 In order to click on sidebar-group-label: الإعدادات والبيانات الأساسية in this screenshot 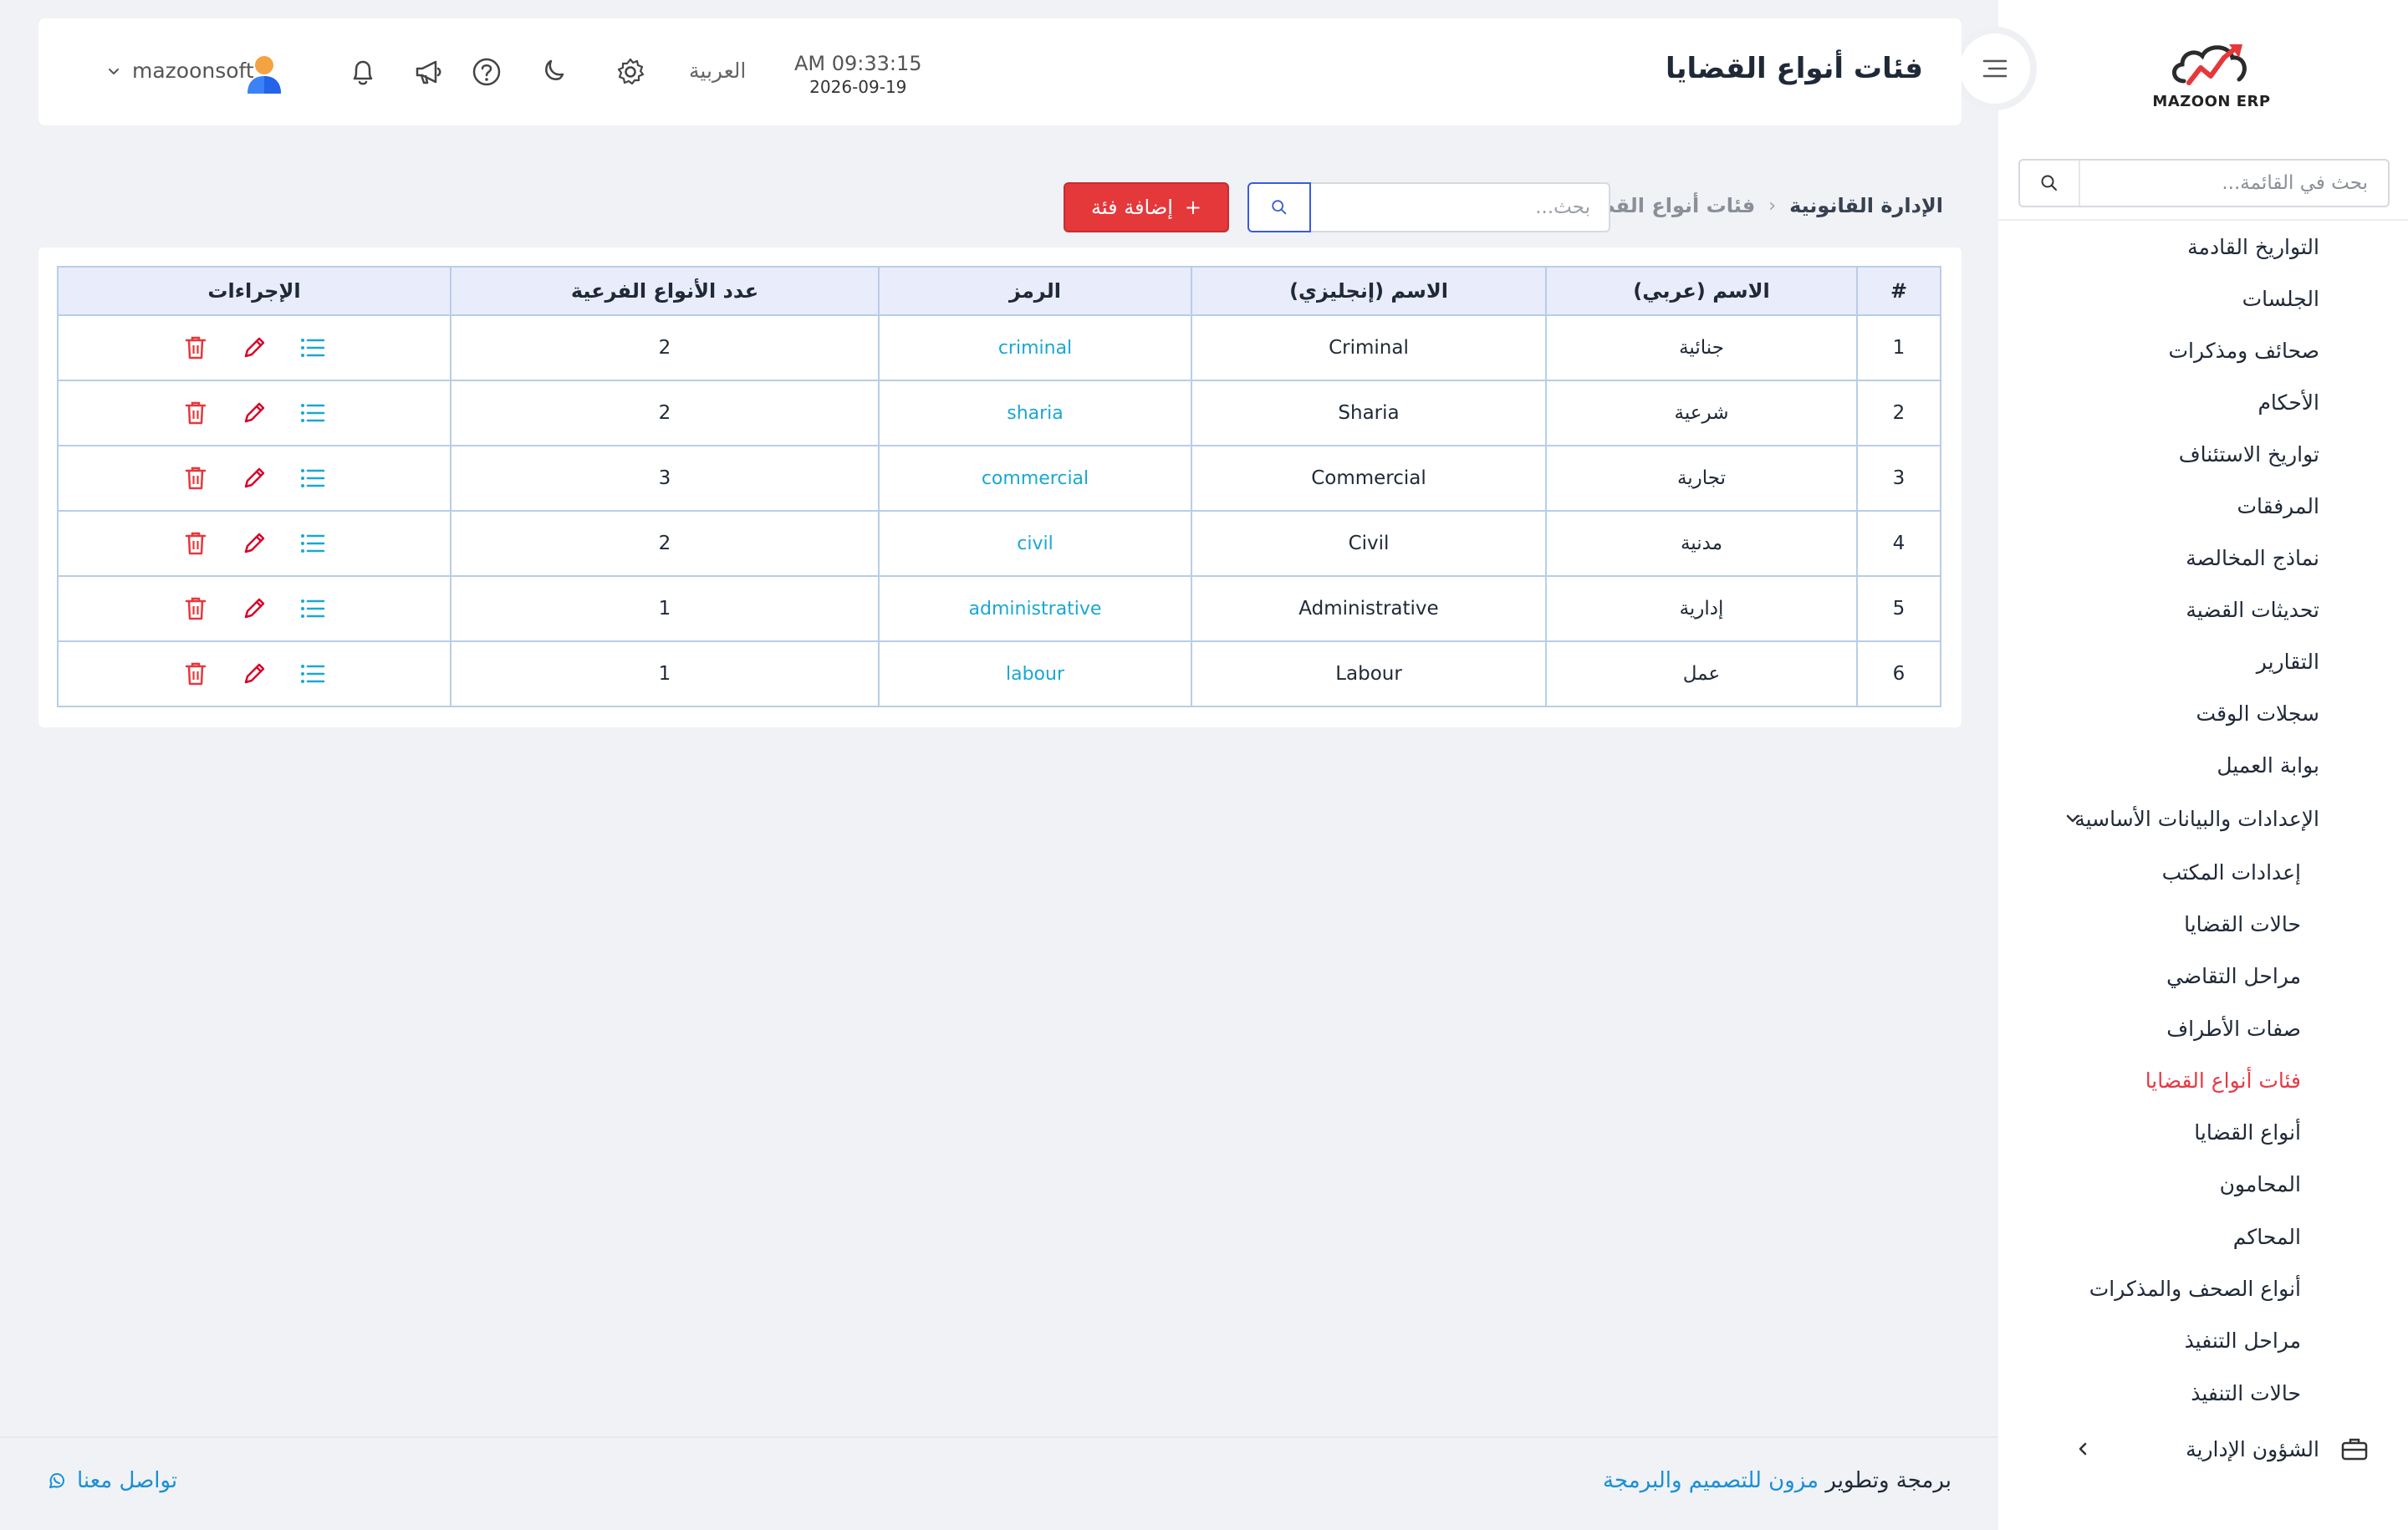, I will do `click(2197, 818)`.